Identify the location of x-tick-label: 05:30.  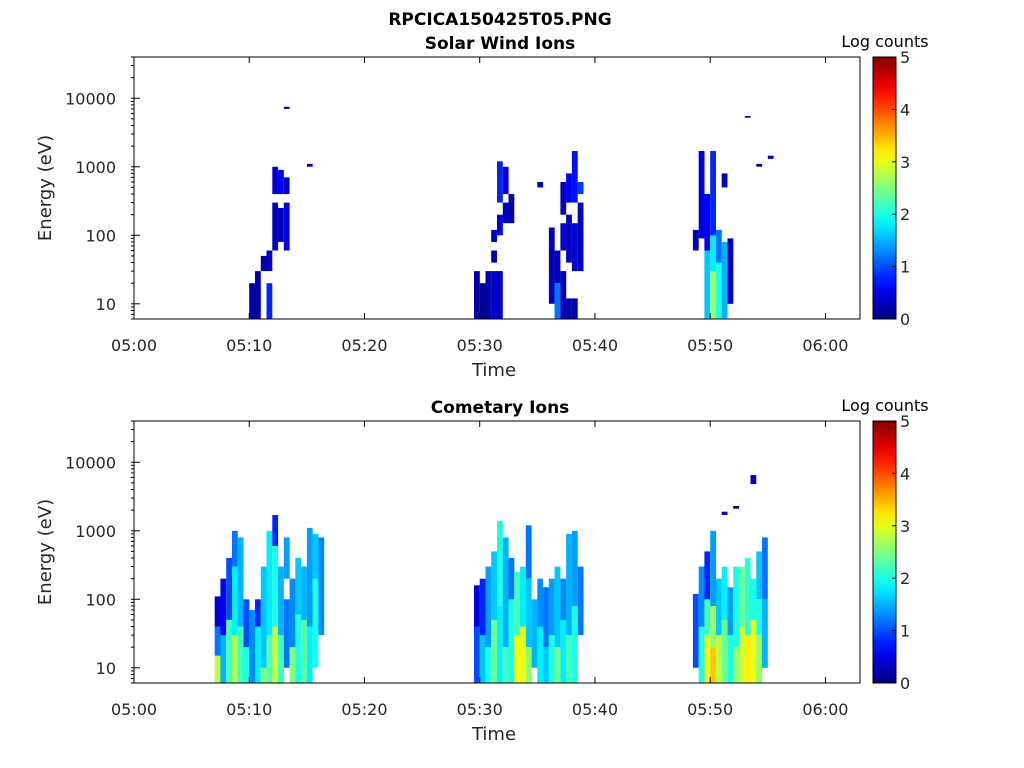
(480, 709).